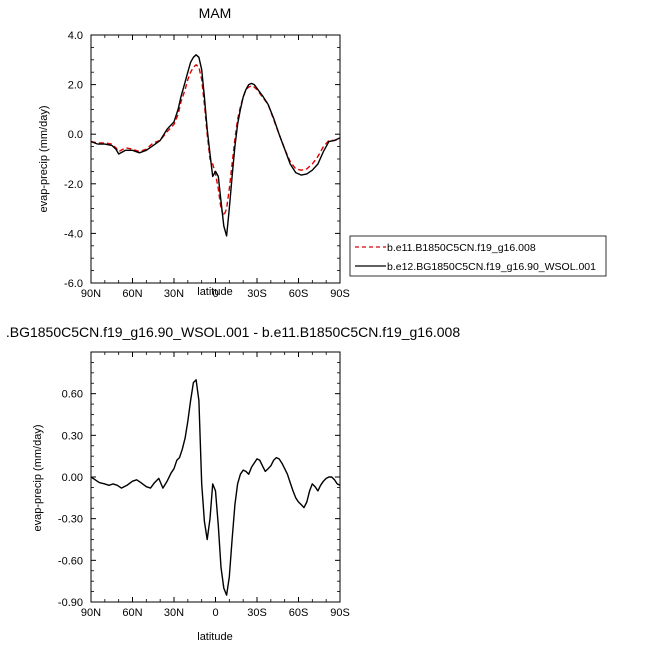  I want to click on y-tick-label: 0.00, so click(72, 478).